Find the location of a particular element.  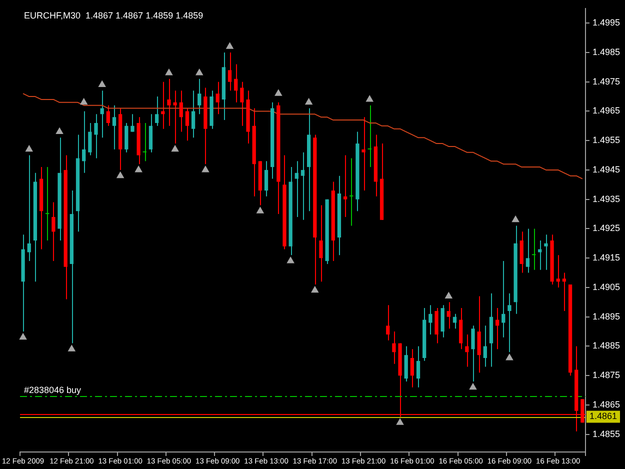

y-tick-label: 1.4855 is located at coordinates (606, 433).